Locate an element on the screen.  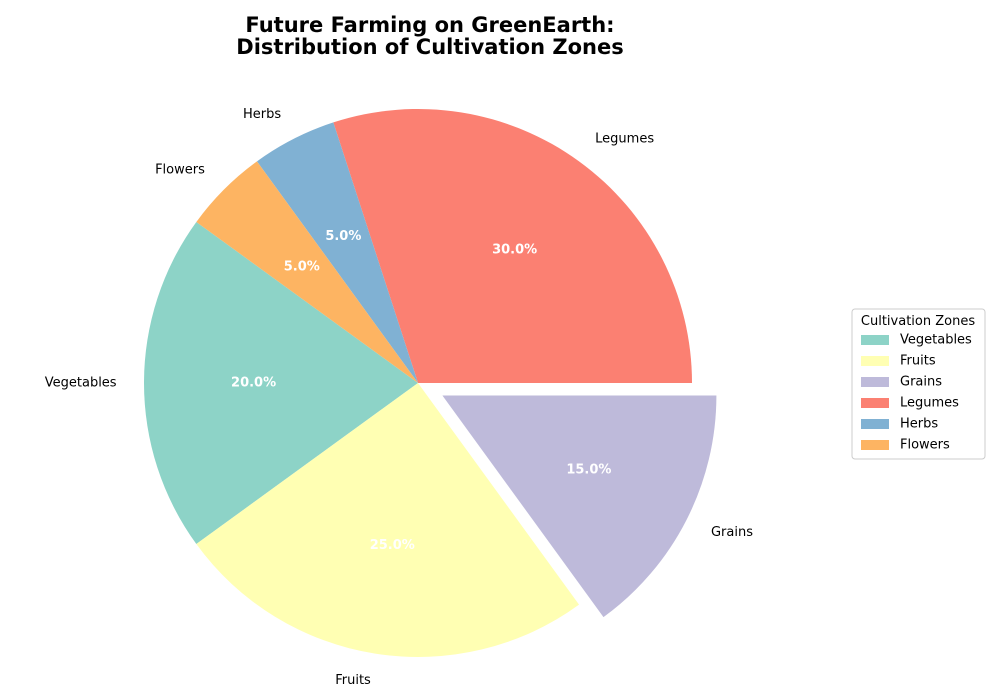
legend-swatch-flowers is located at coordinates (875, 445).